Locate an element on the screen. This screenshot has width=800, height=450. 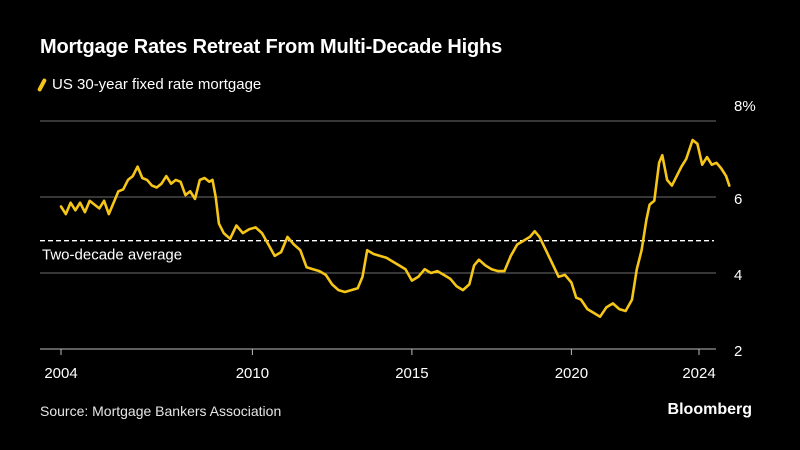
legend-label: US 30-year fixed rate mortgage is located at coordinates (157, 84).